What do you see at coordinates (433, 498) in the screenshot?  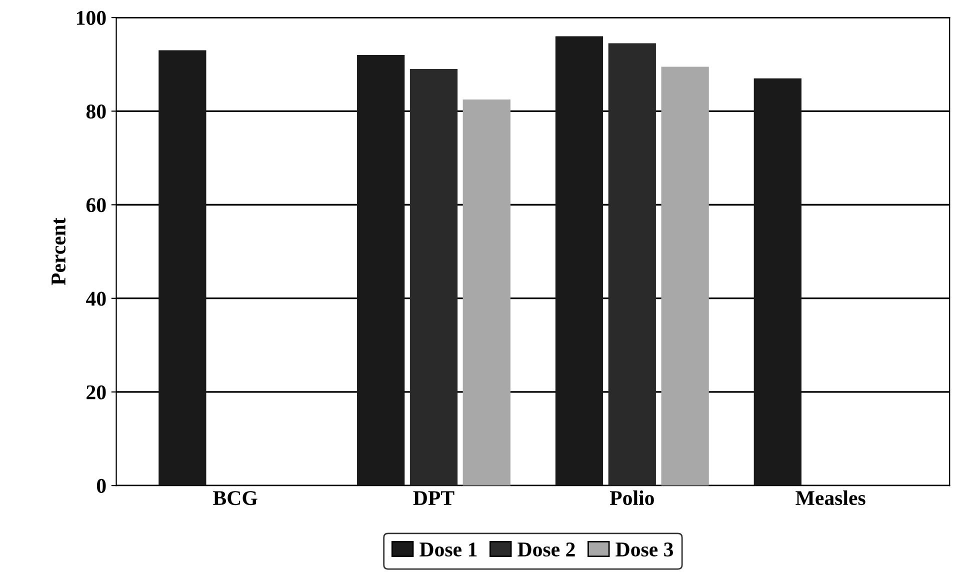 I see `x-tick-label: DPT` at bounding box center [433, 498].